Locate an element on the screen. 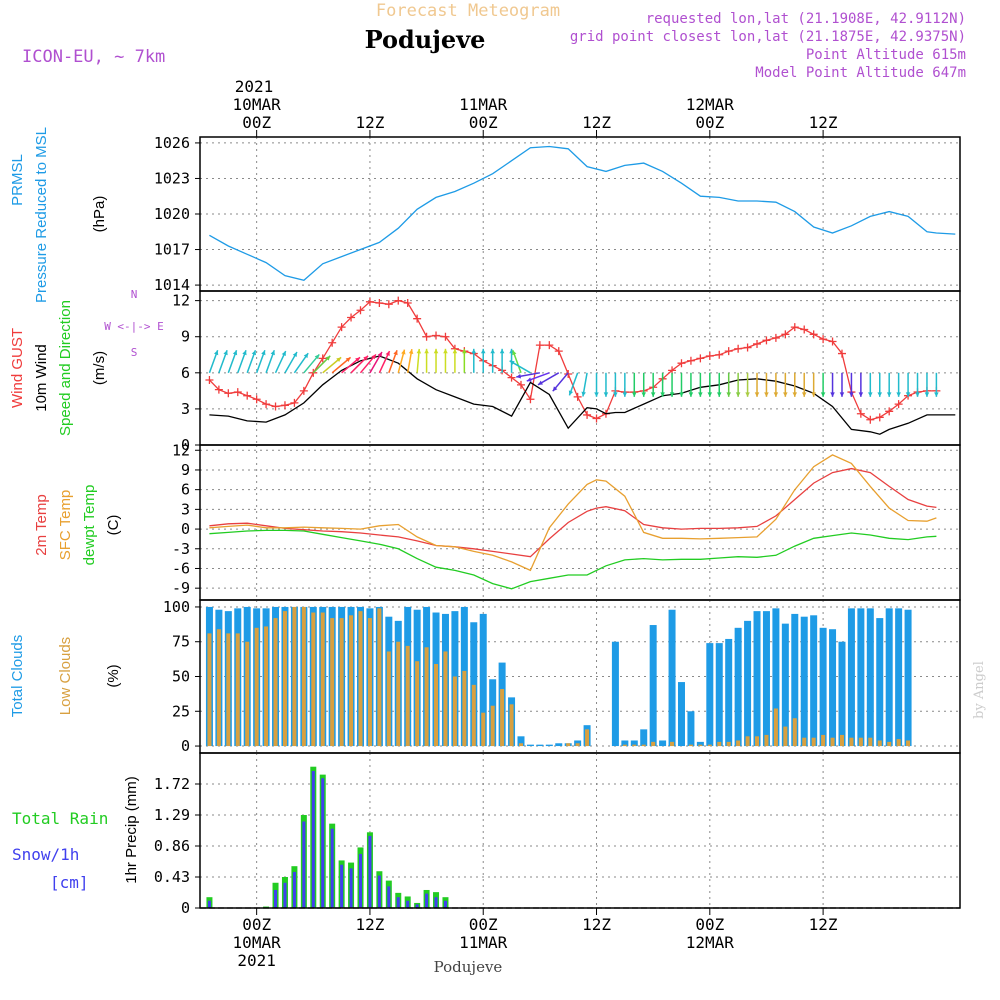 The height and width of the screenshot is (1000, 1000). precip-labels: Total Rain Snow/1h [cm] 1hr Precip (mm) is located at coordinates (76, 834).